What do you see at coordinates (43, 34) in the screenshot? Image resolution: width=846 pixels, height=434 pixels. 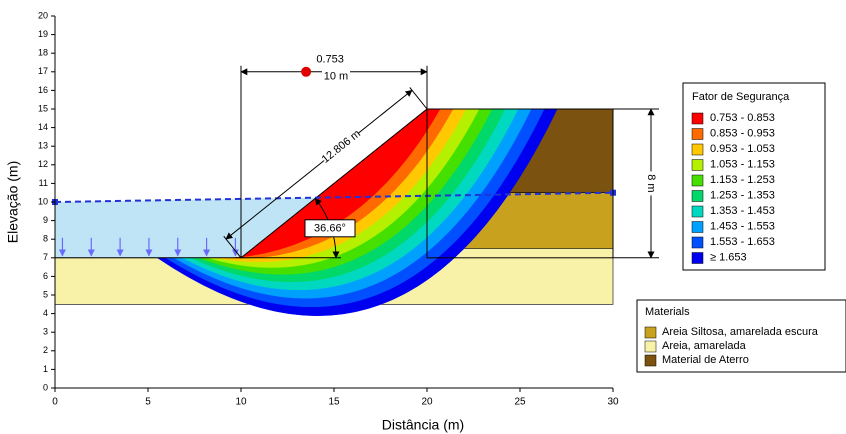 I see `y-tick-label: 19` at bounding box center [43, 34].